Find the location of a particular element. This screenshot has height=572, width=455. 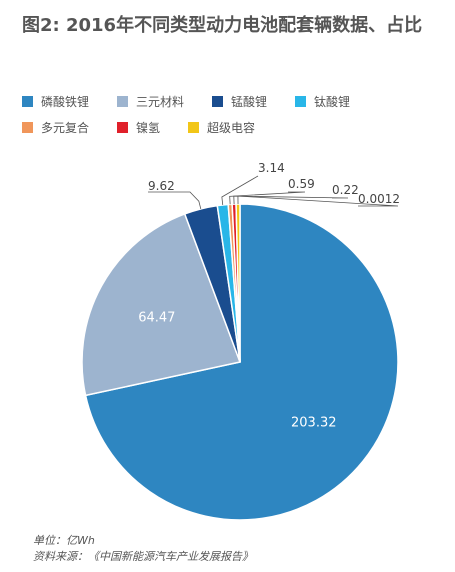

legend-item-ternary: 三元材料 is located at coordinates (150, 101).